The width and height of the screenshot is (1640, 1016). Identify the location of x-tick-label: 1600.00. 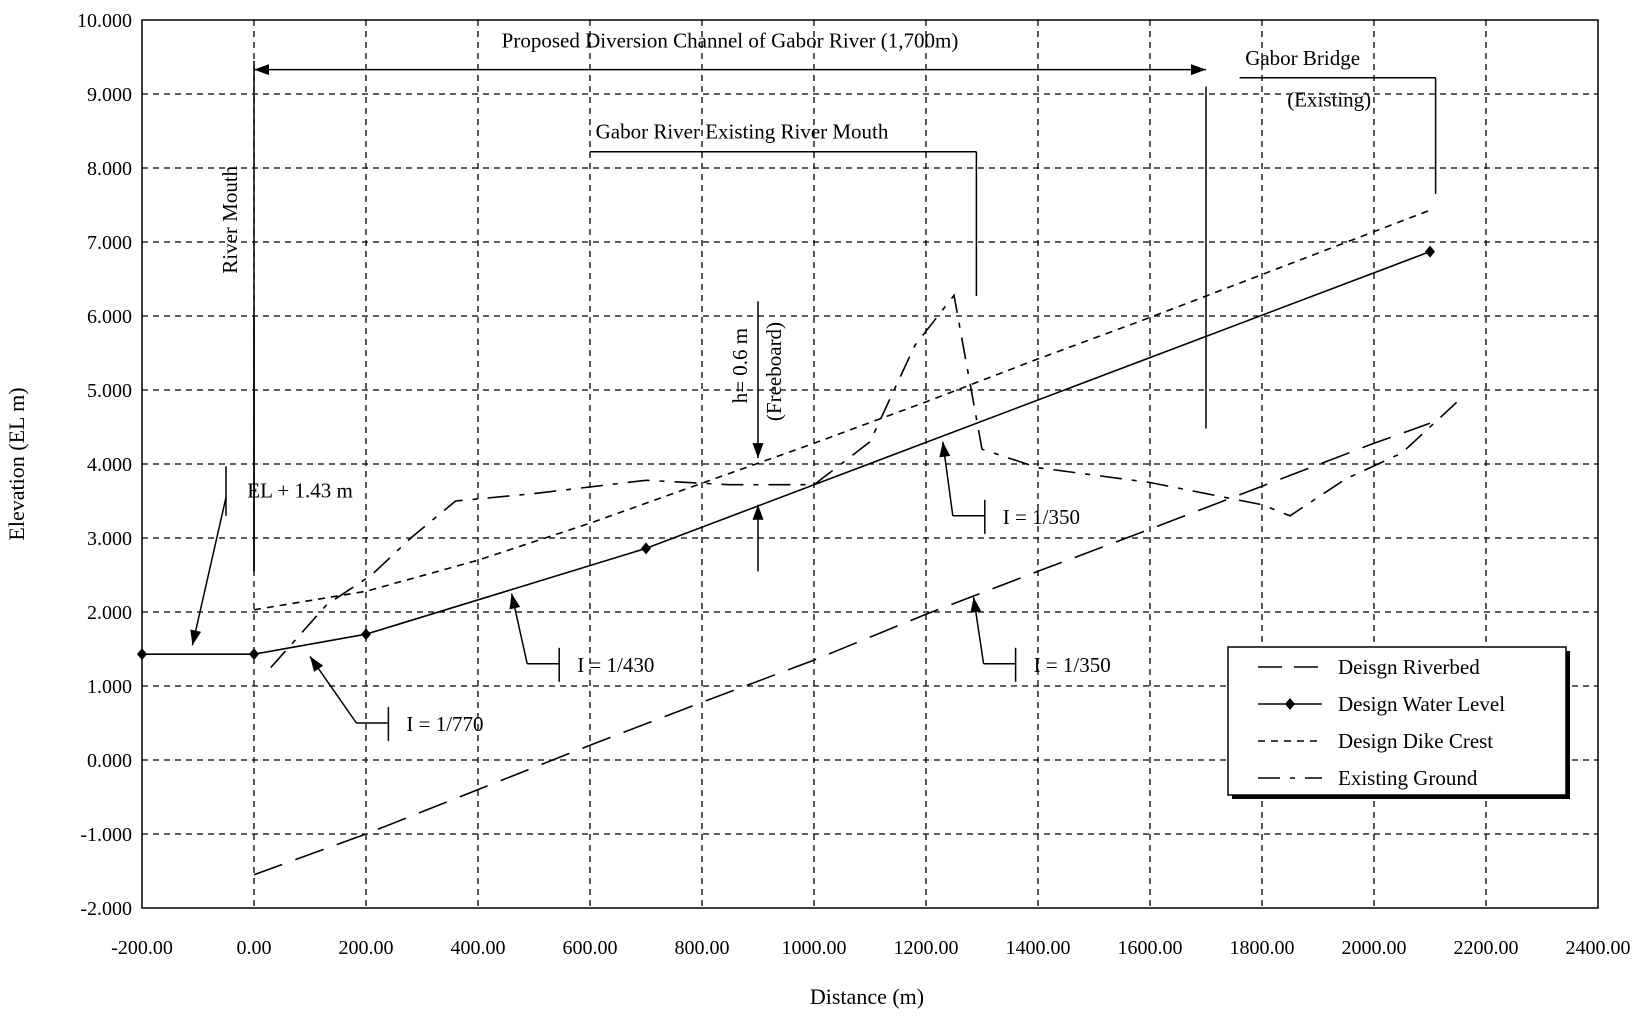
(1150, 948).